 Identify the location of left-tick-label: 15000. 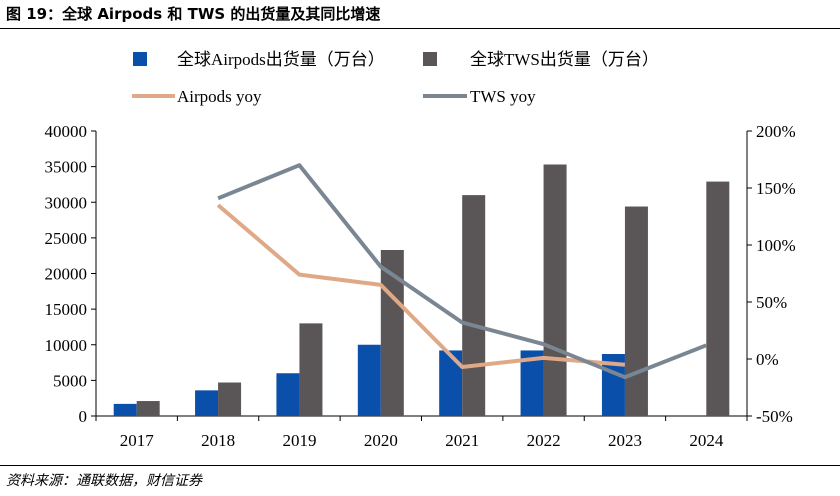
(66, 309).